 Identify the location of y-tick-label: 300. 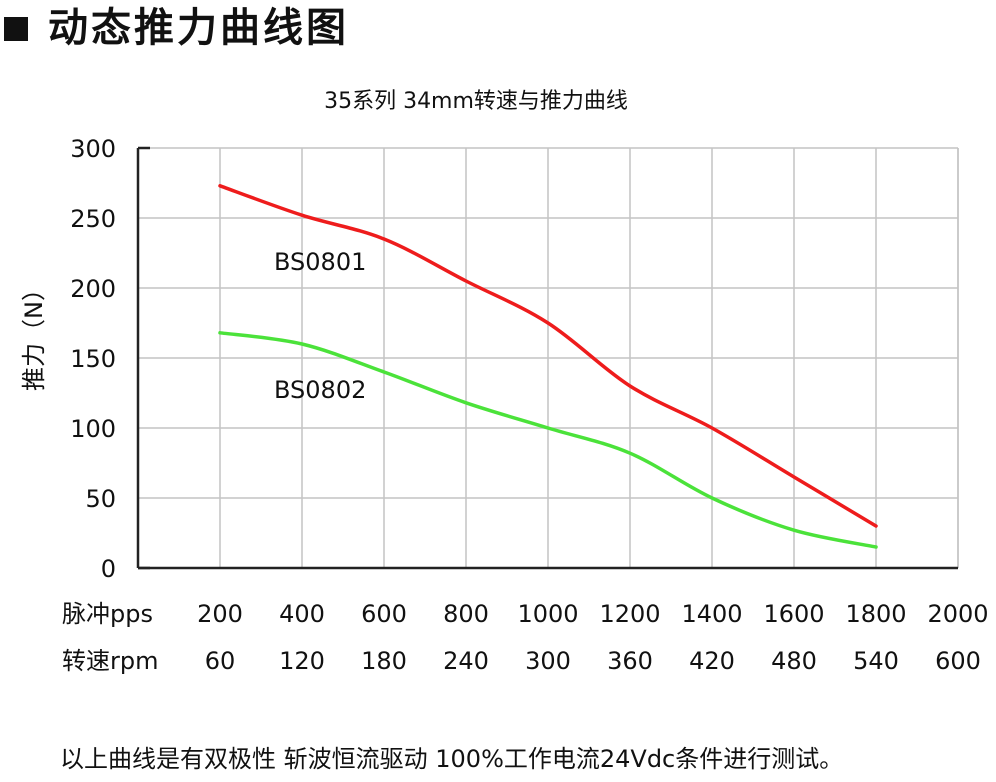
(93, 149).